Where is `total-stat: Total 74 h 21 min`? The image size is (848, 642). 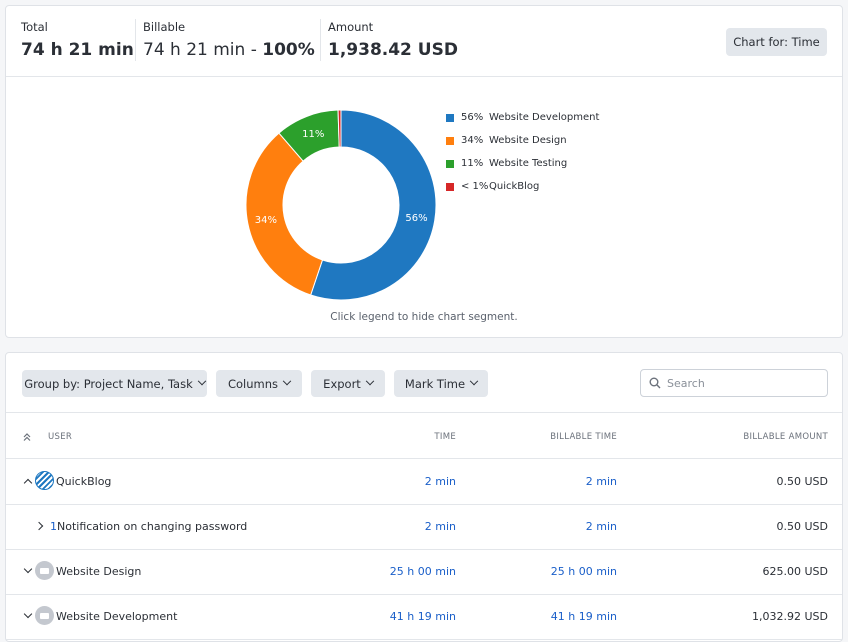
total-stat: Total 74 h 21 min is located at coordinates (77, 40).